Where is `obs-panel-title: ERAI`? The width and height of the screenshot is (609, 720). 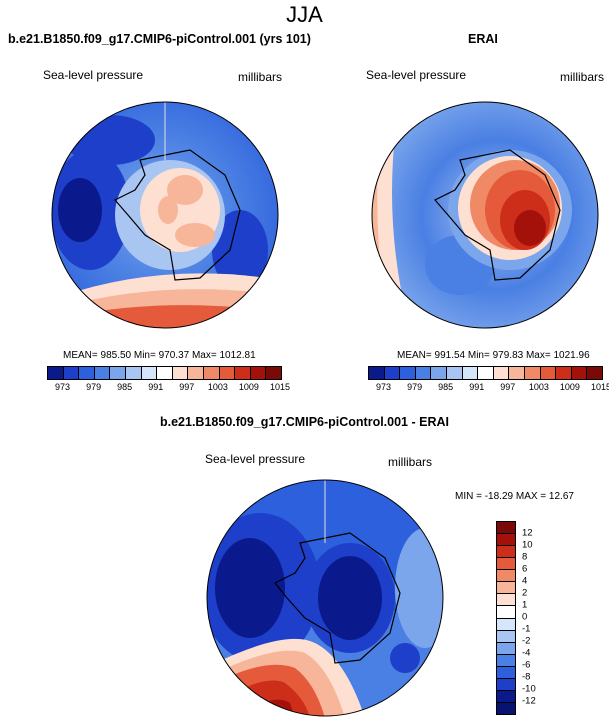 obs-panel-title: ERAI is located at coordinates (483, 39).